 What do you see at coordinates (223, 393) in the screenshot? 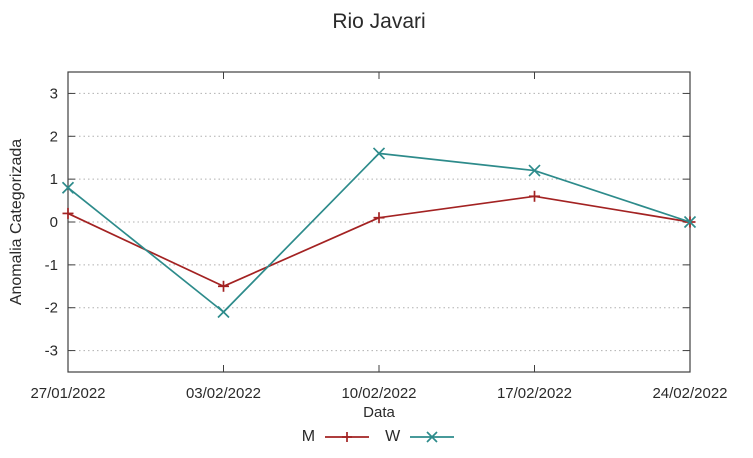
I see `x-tick-label: 03/02/2022` at bounding box center [223, 393].